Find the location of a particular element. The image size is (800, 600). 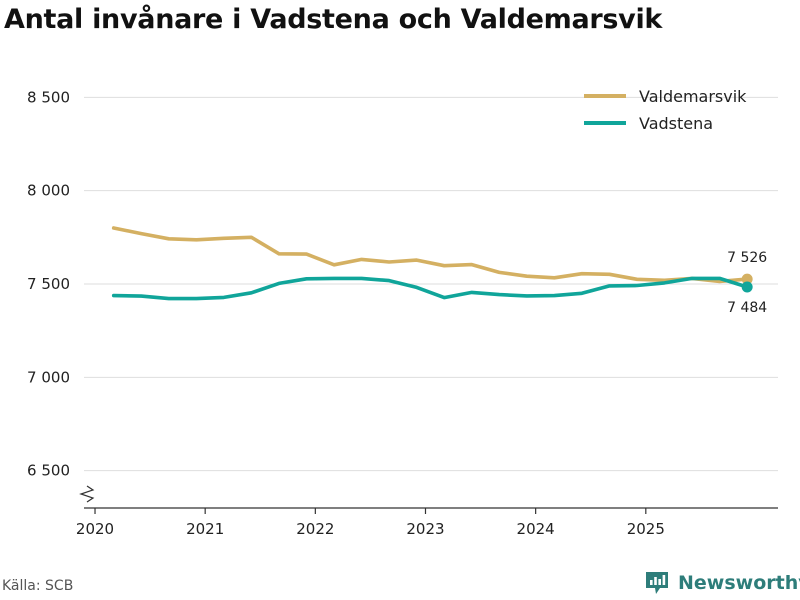

legend-label-valdemarsvik: Valdemarsvik is located at coordinates (693, 96).